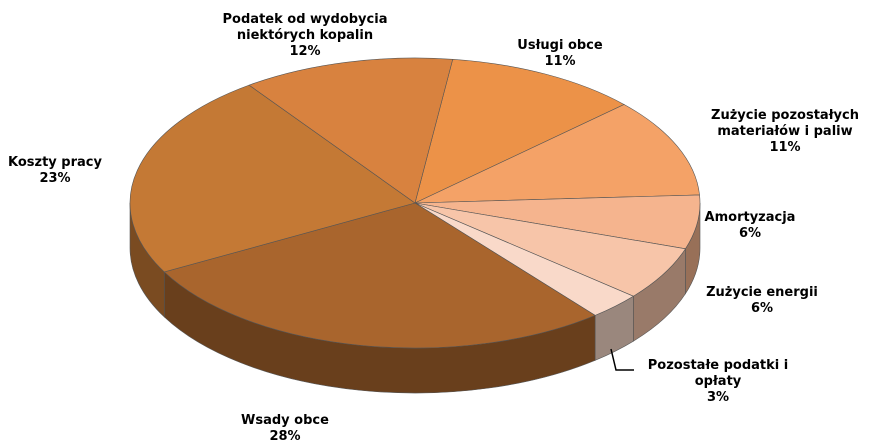 This screenshot has width=876, height=447. I want to click on category-label: Usługi obce, so click(560, 45).